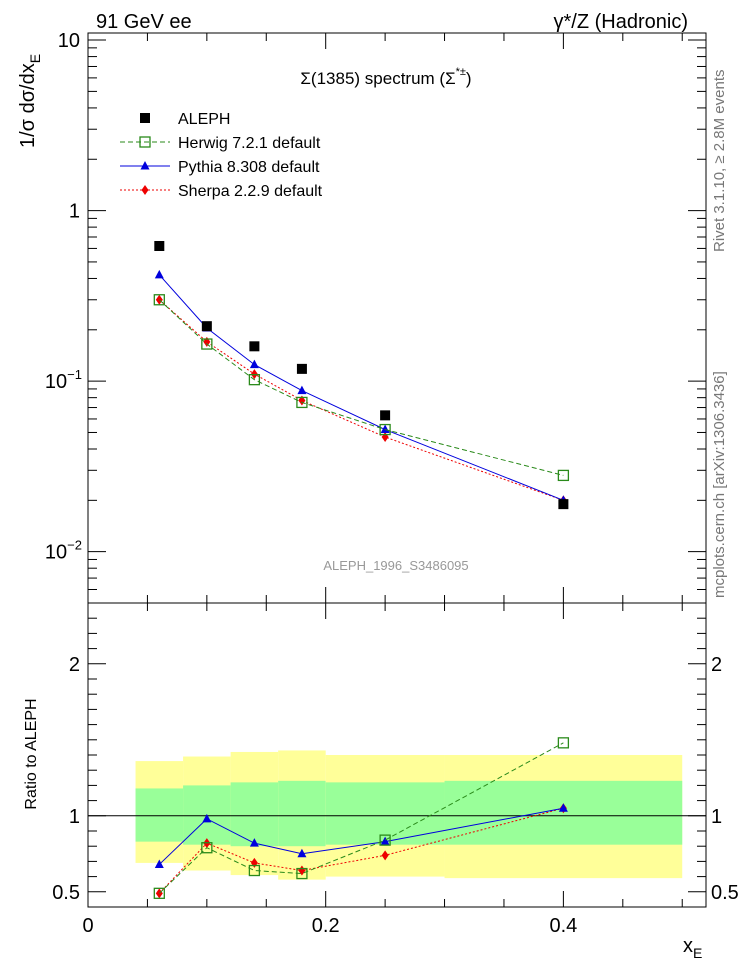 The image size is (746, 972). What do you see at coordinates (74, 665) in the screenshot?
I see `ratio-y-tick-label-left: 2` at bounding box center [74, 665].